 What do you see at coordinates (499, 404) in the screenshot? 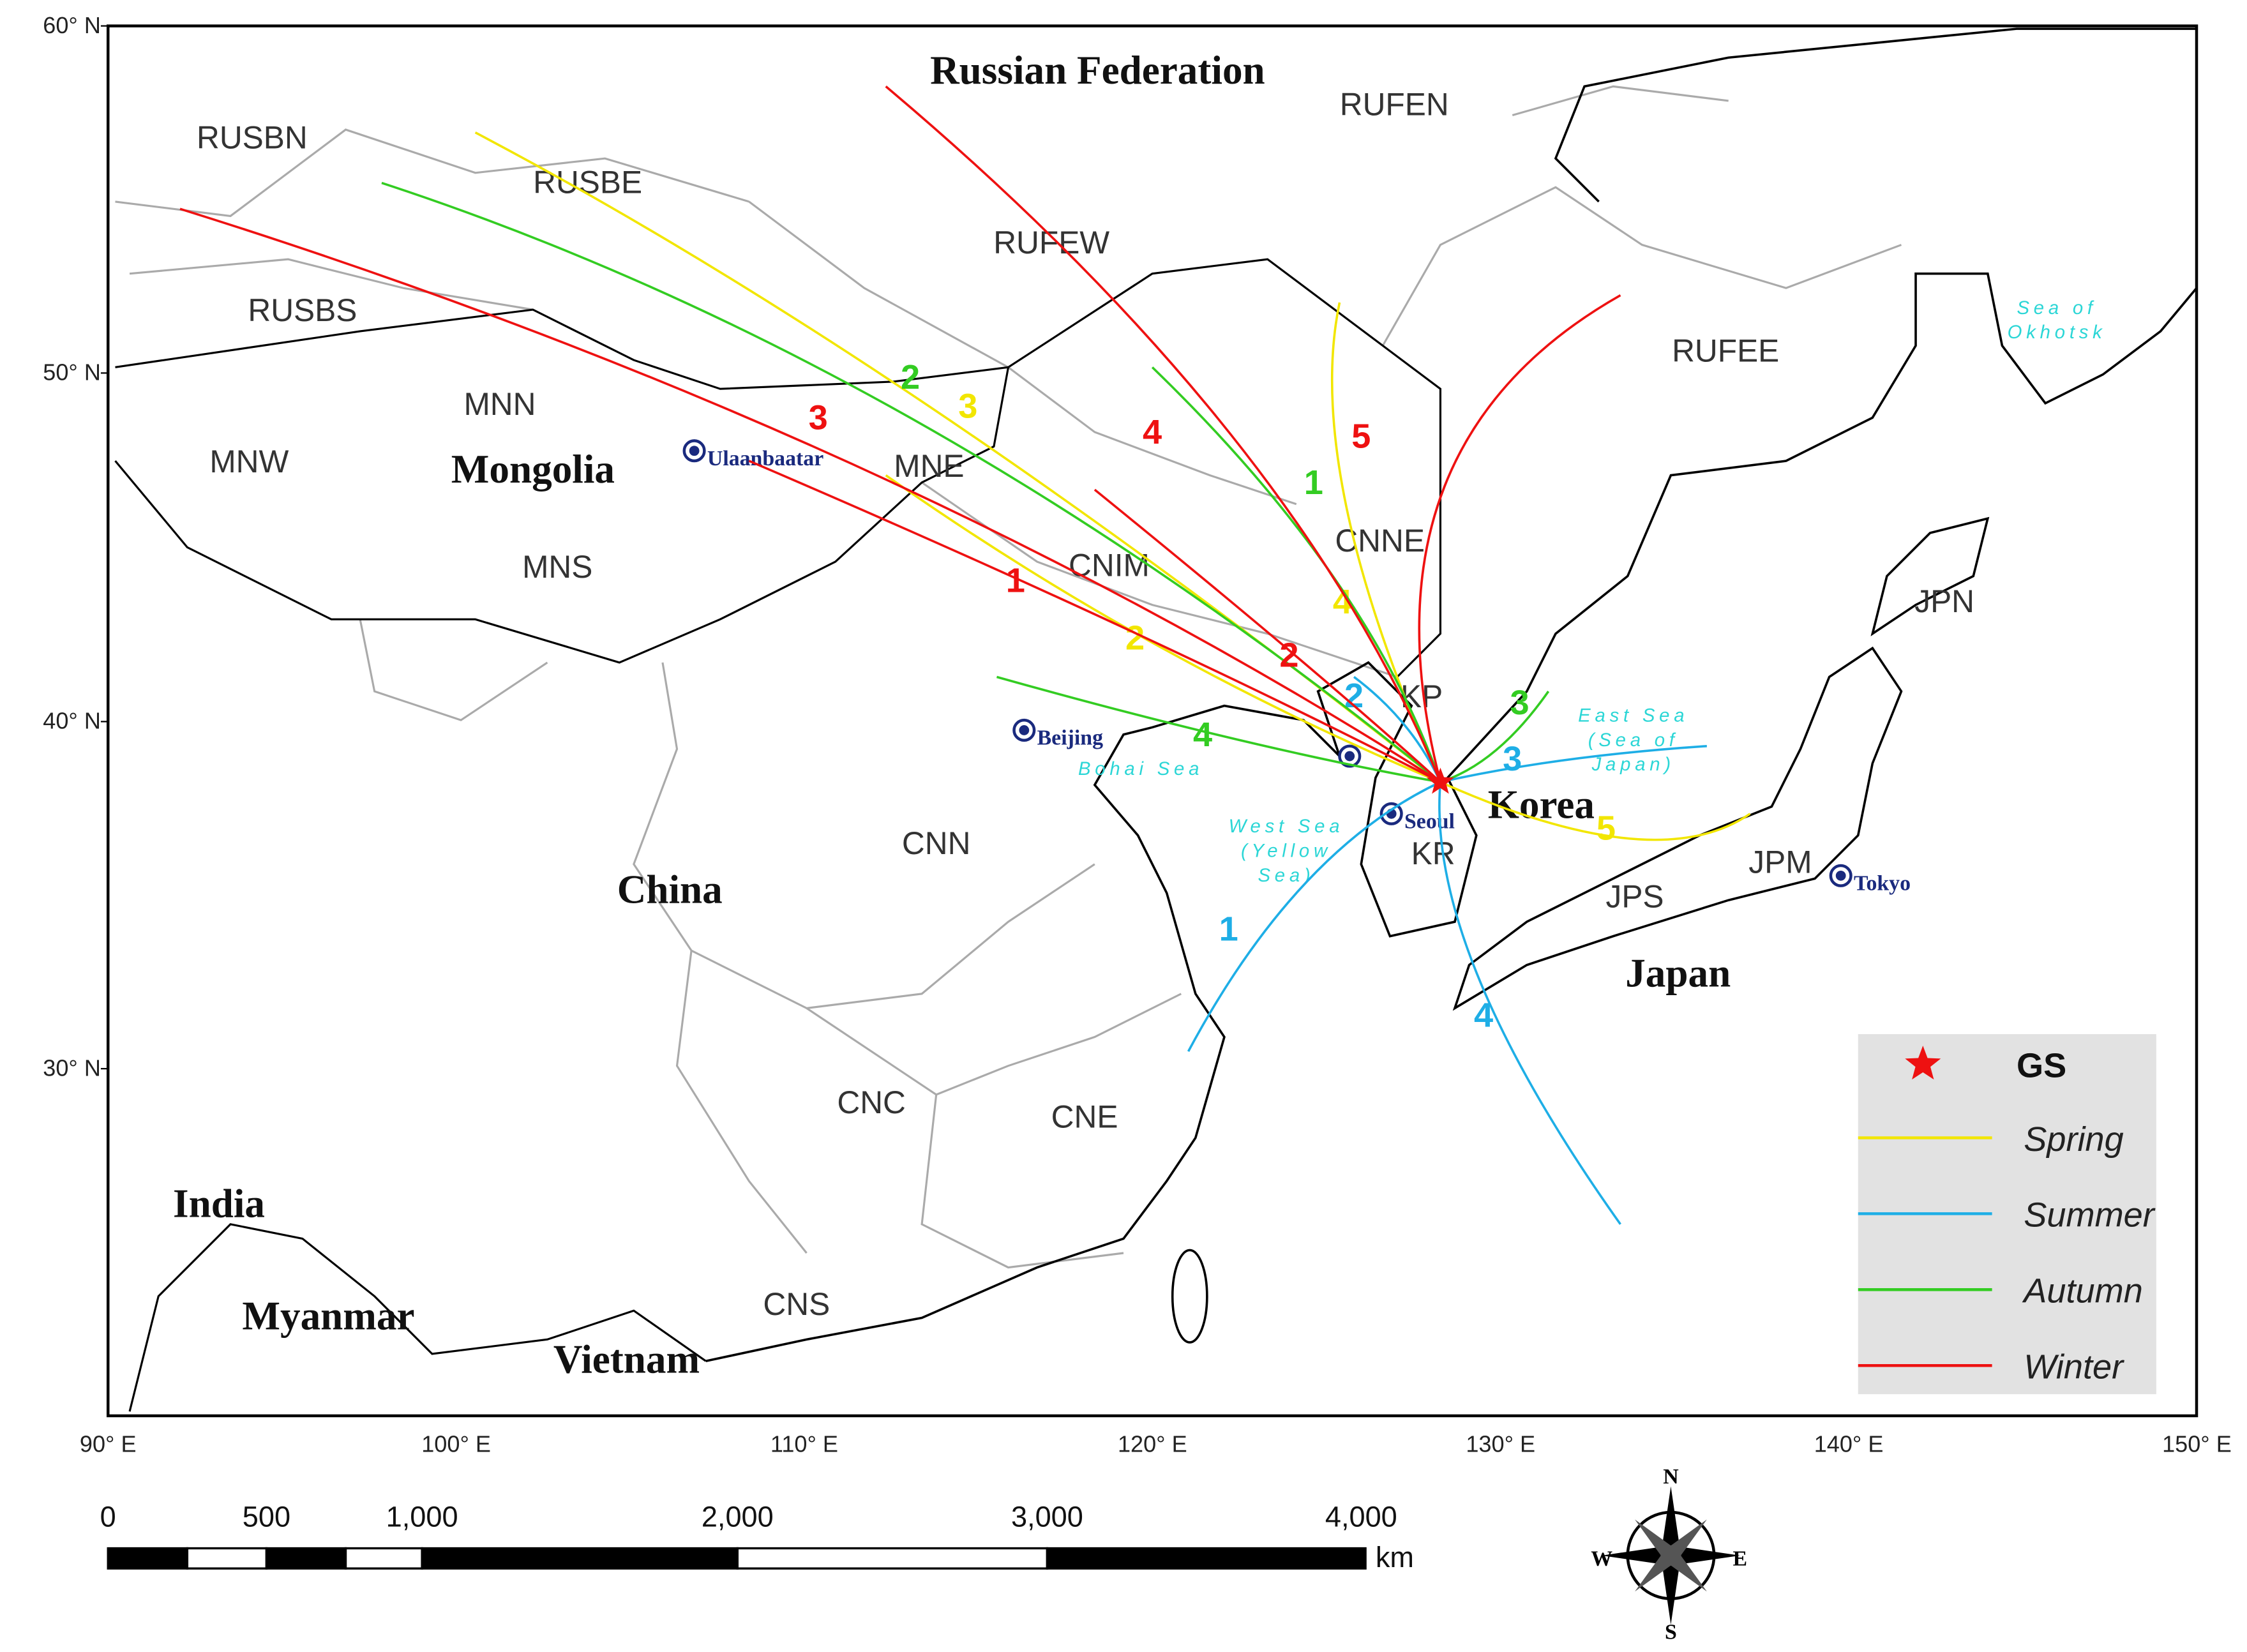
I see `region-label: MNN` at bounding box center [499, 404].